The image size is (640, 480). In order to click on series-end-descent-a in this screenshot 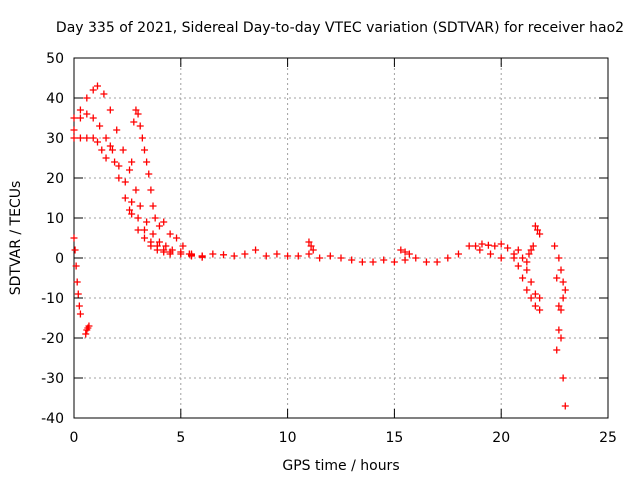, I will do `click(527, 282)`.